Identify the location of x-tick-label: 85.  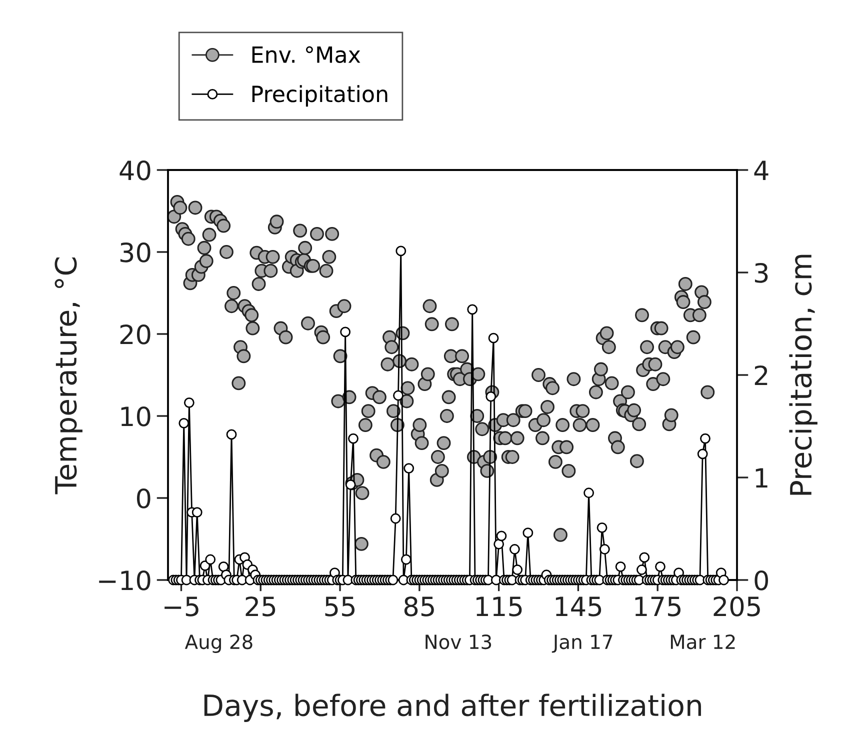
(419, 606).